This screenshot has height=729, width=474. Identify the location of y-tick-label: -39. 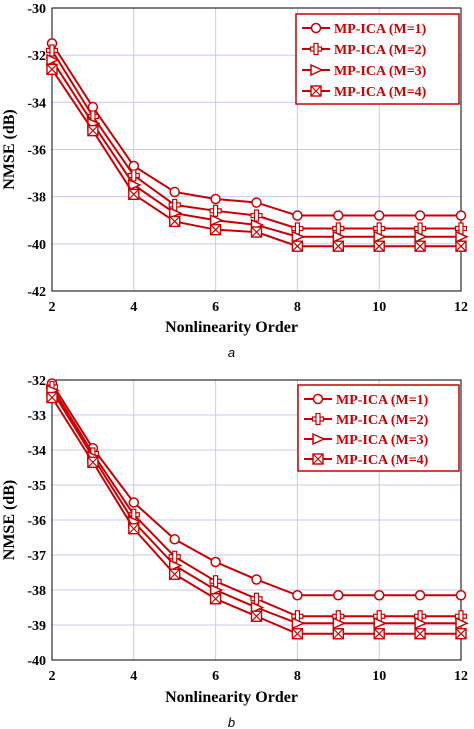
(36, 626).